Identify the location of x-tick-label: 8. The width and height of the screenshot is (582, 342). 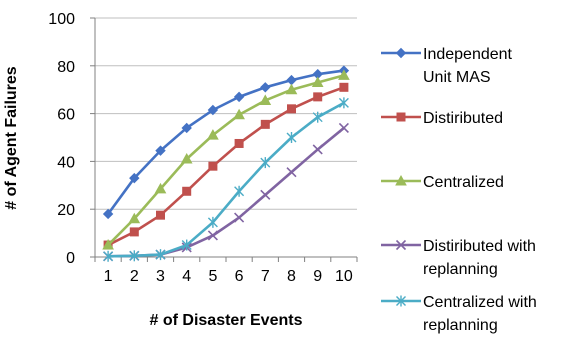
(291, 276).